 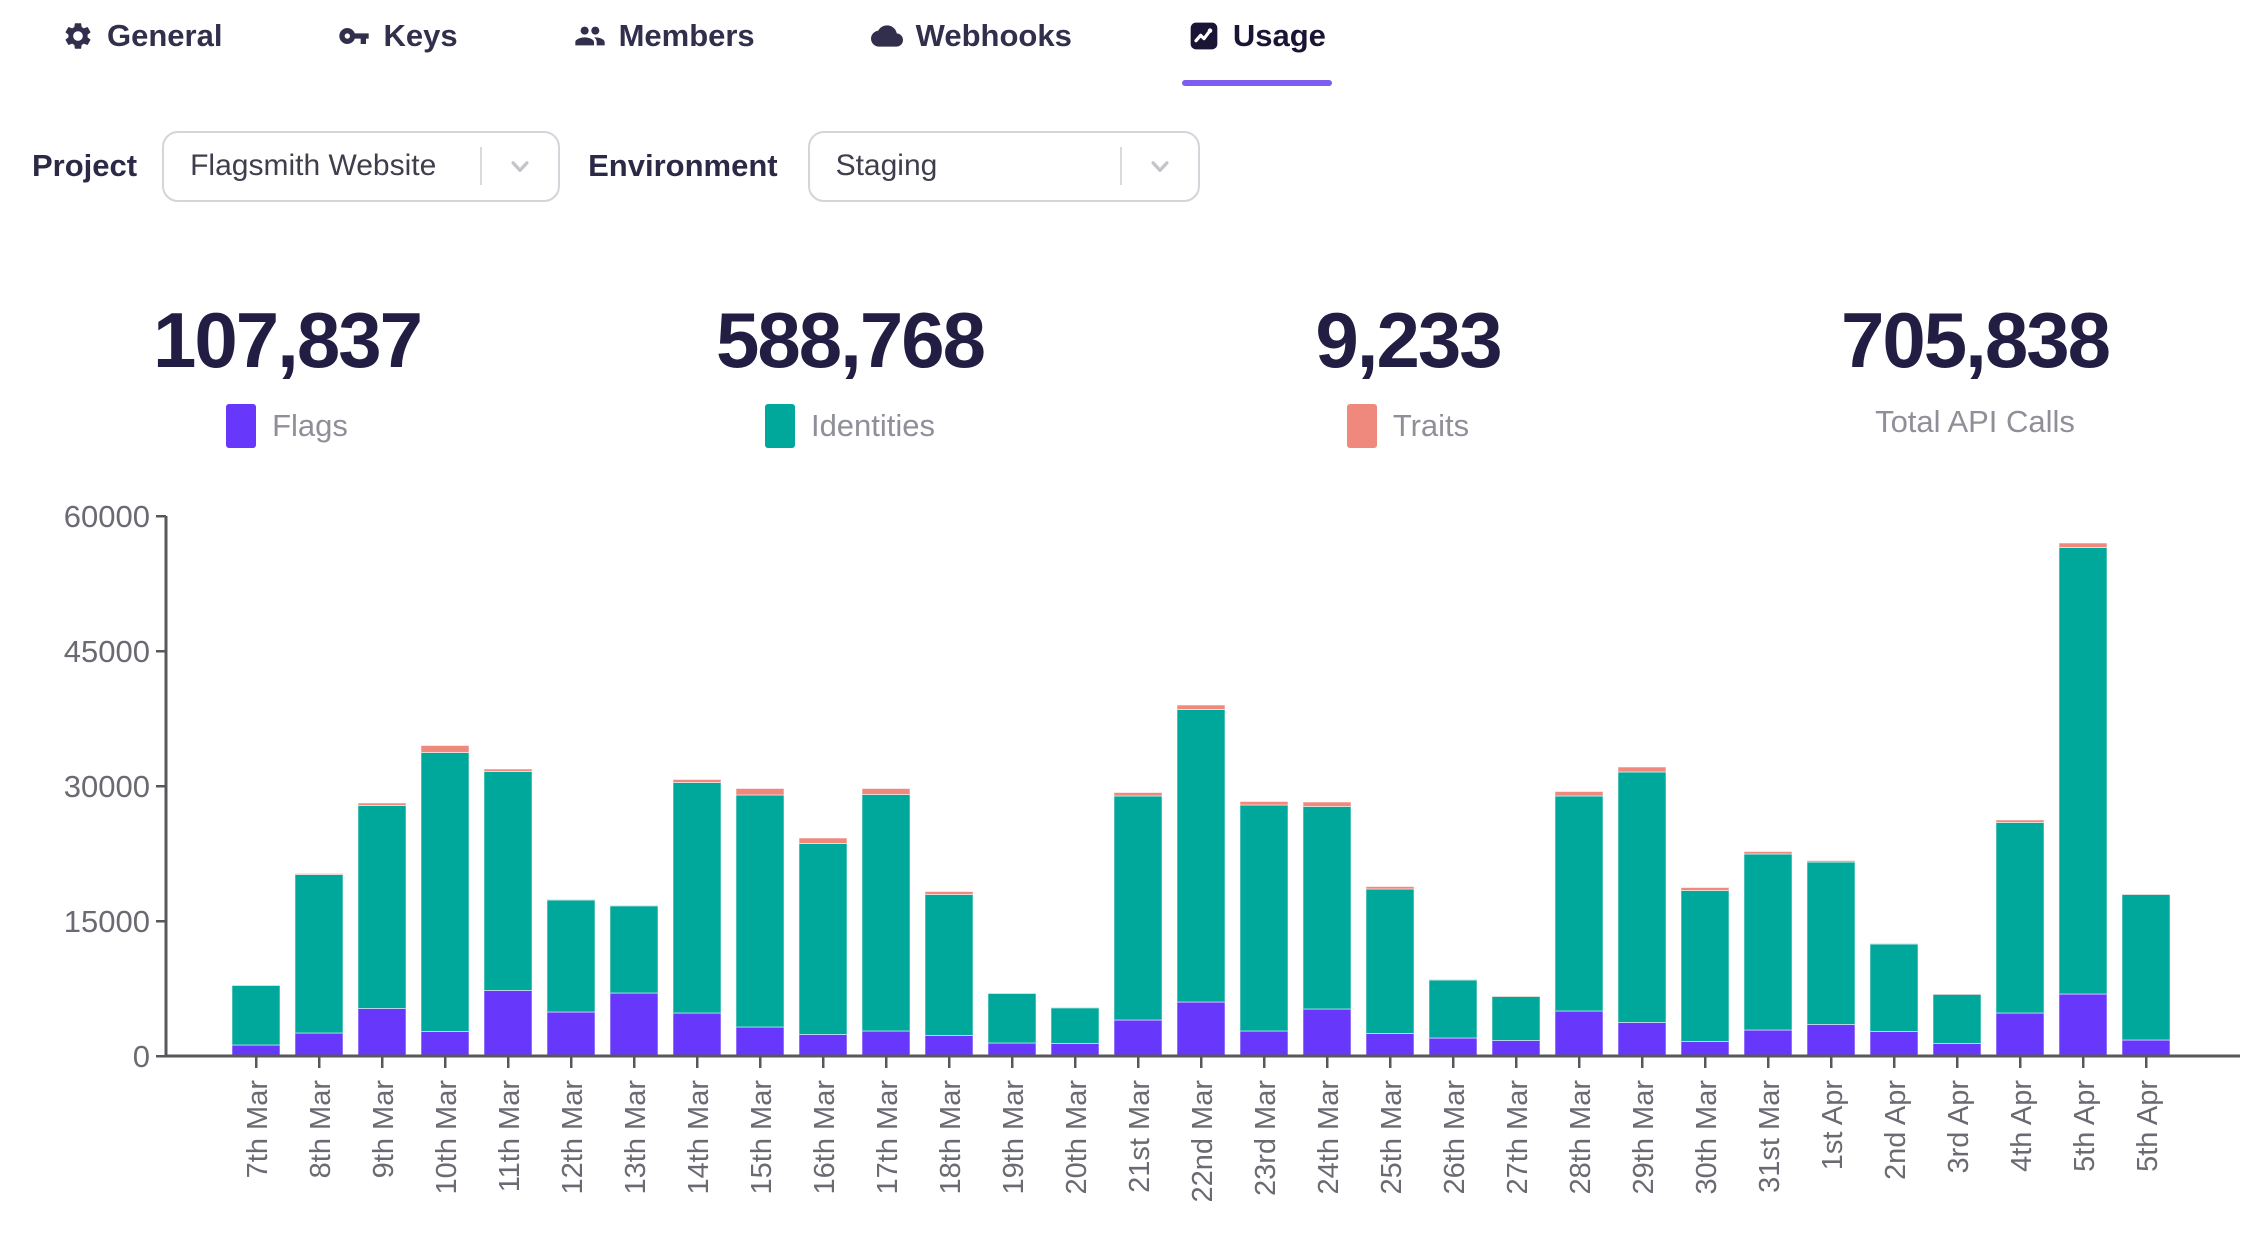 I want to click on tab-keys: Keys, so click(x=398, y=36).